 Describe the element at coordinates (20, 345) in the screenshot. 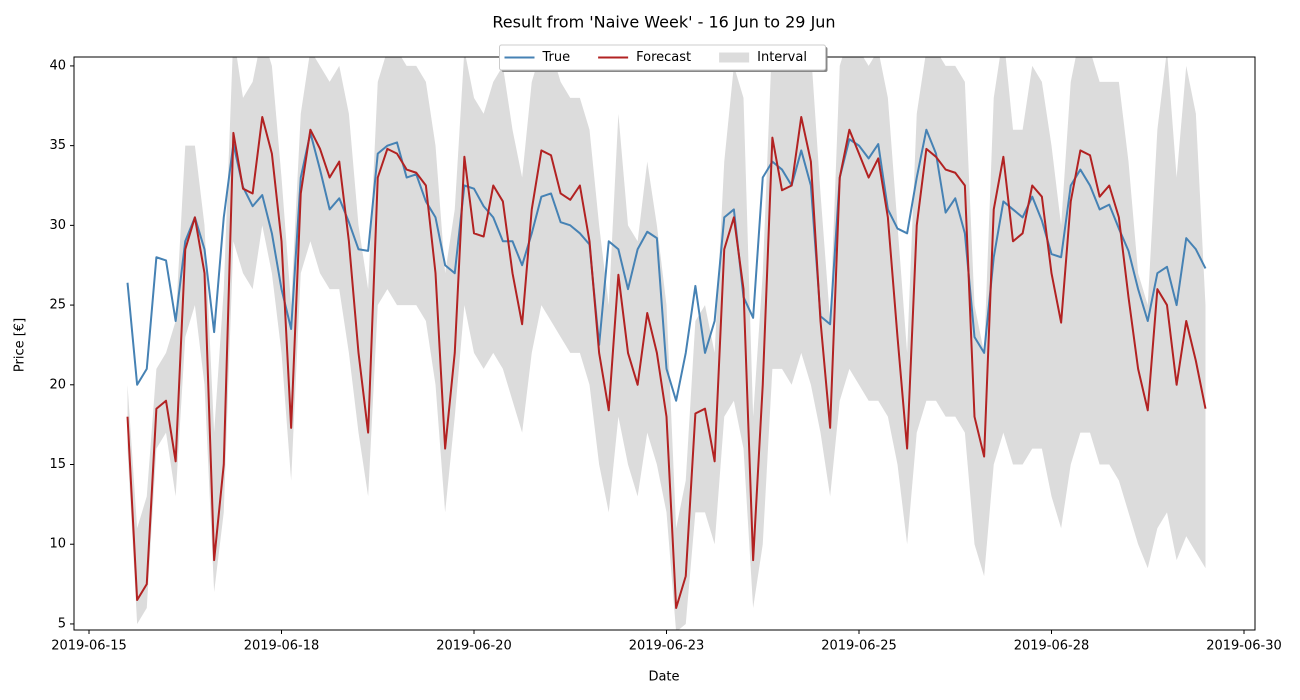

I see `y-axis-label: Price [€]` at that location.